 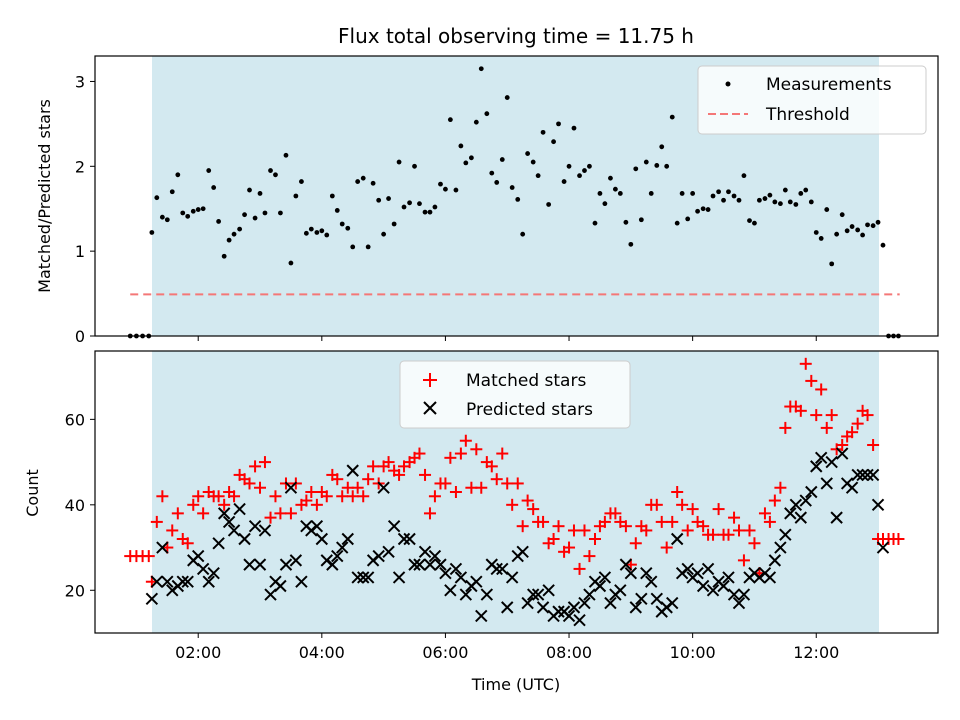 What do you see at coordinates (816, 652) in the screenshot?
I see `xtick-label: 12:00` at bounding box center [816, 652].